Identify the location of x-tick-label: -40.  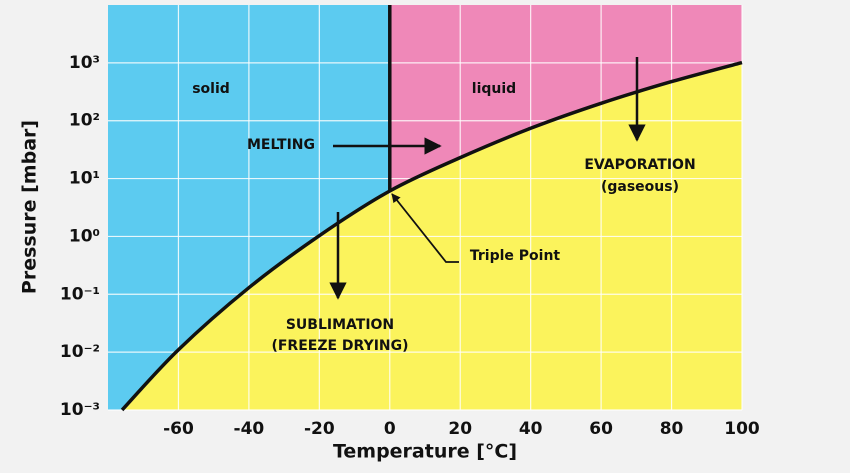
(249, 429).